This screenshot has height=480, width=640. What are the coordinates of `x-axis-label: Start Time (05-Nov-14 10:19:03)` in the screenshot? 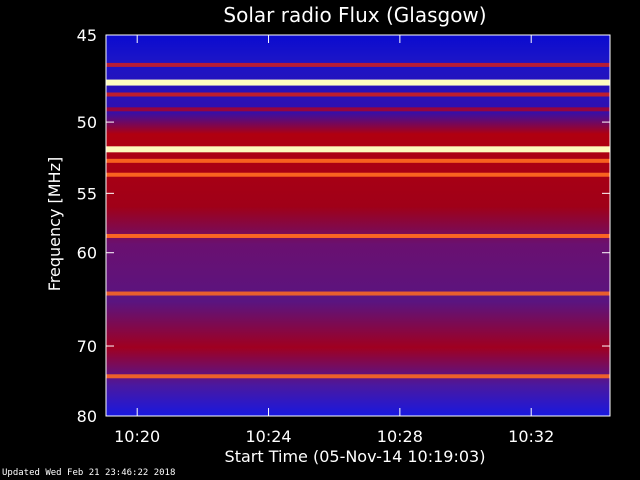 It's located at (355, 456).